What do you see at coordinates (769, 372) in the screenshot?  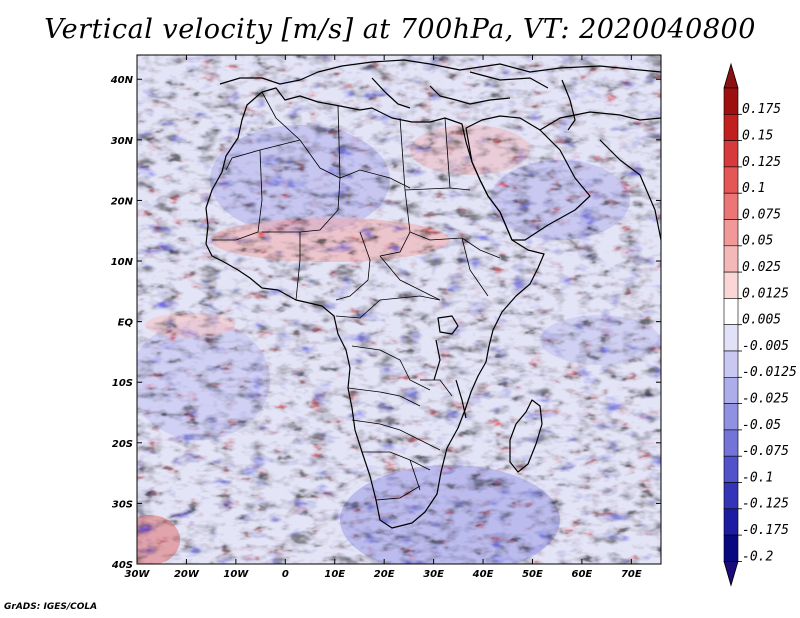 I see `colorbar-label: -0.0125` at bounding box center [769, 372].